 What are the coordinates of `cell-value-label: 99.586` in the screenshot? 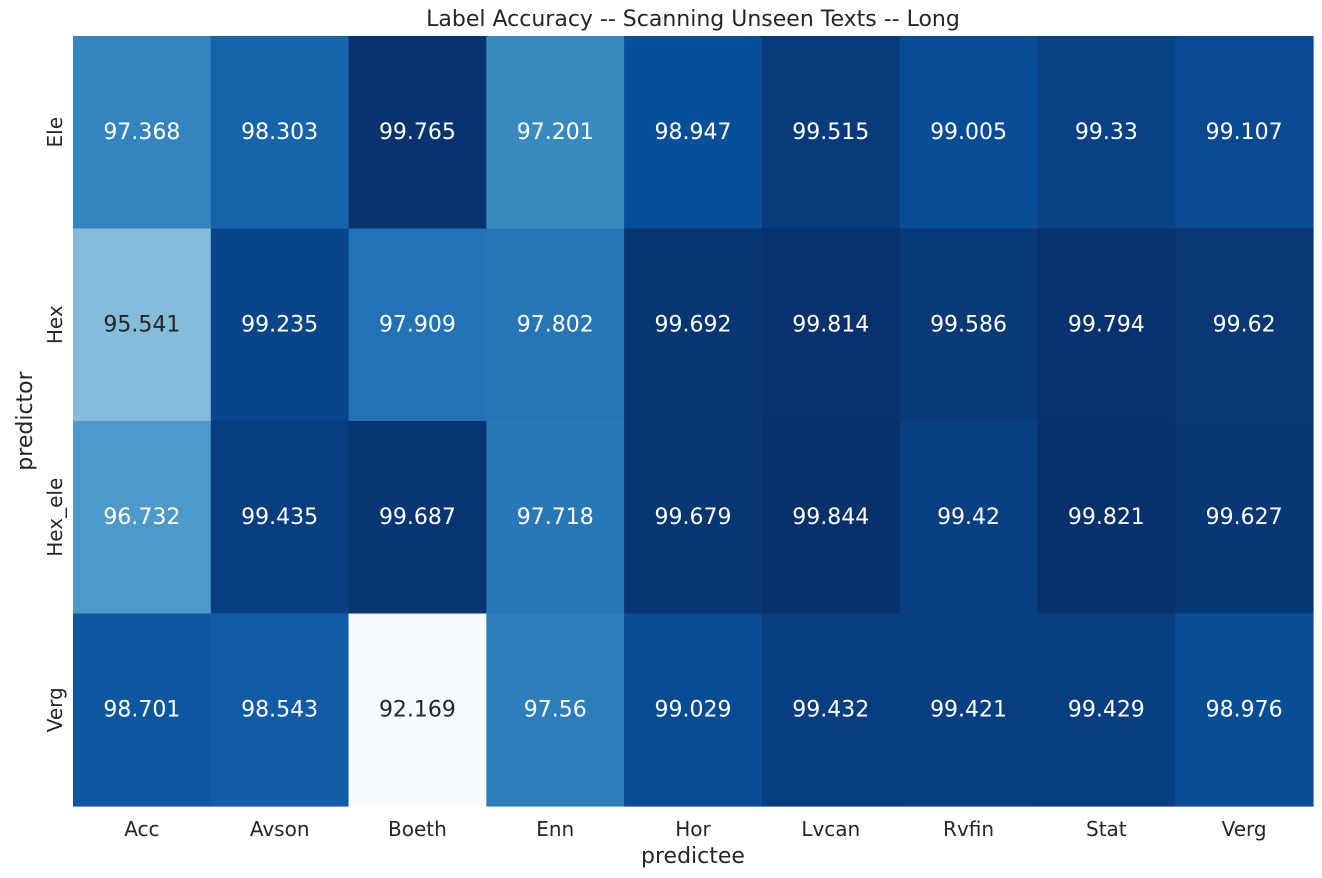 It's located at (968, 324).